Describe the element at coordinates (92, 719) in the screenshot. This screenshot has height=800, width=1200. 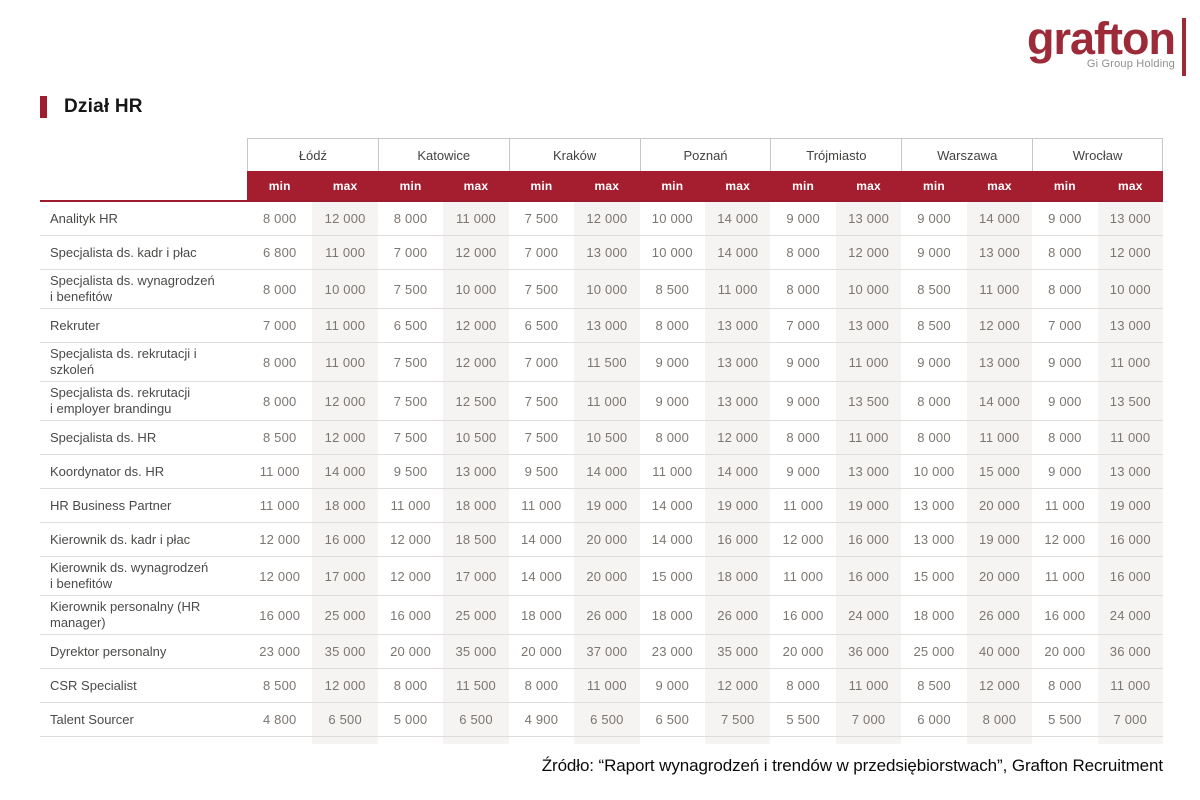
I see `position-label: Talent Sourcer` at that location.